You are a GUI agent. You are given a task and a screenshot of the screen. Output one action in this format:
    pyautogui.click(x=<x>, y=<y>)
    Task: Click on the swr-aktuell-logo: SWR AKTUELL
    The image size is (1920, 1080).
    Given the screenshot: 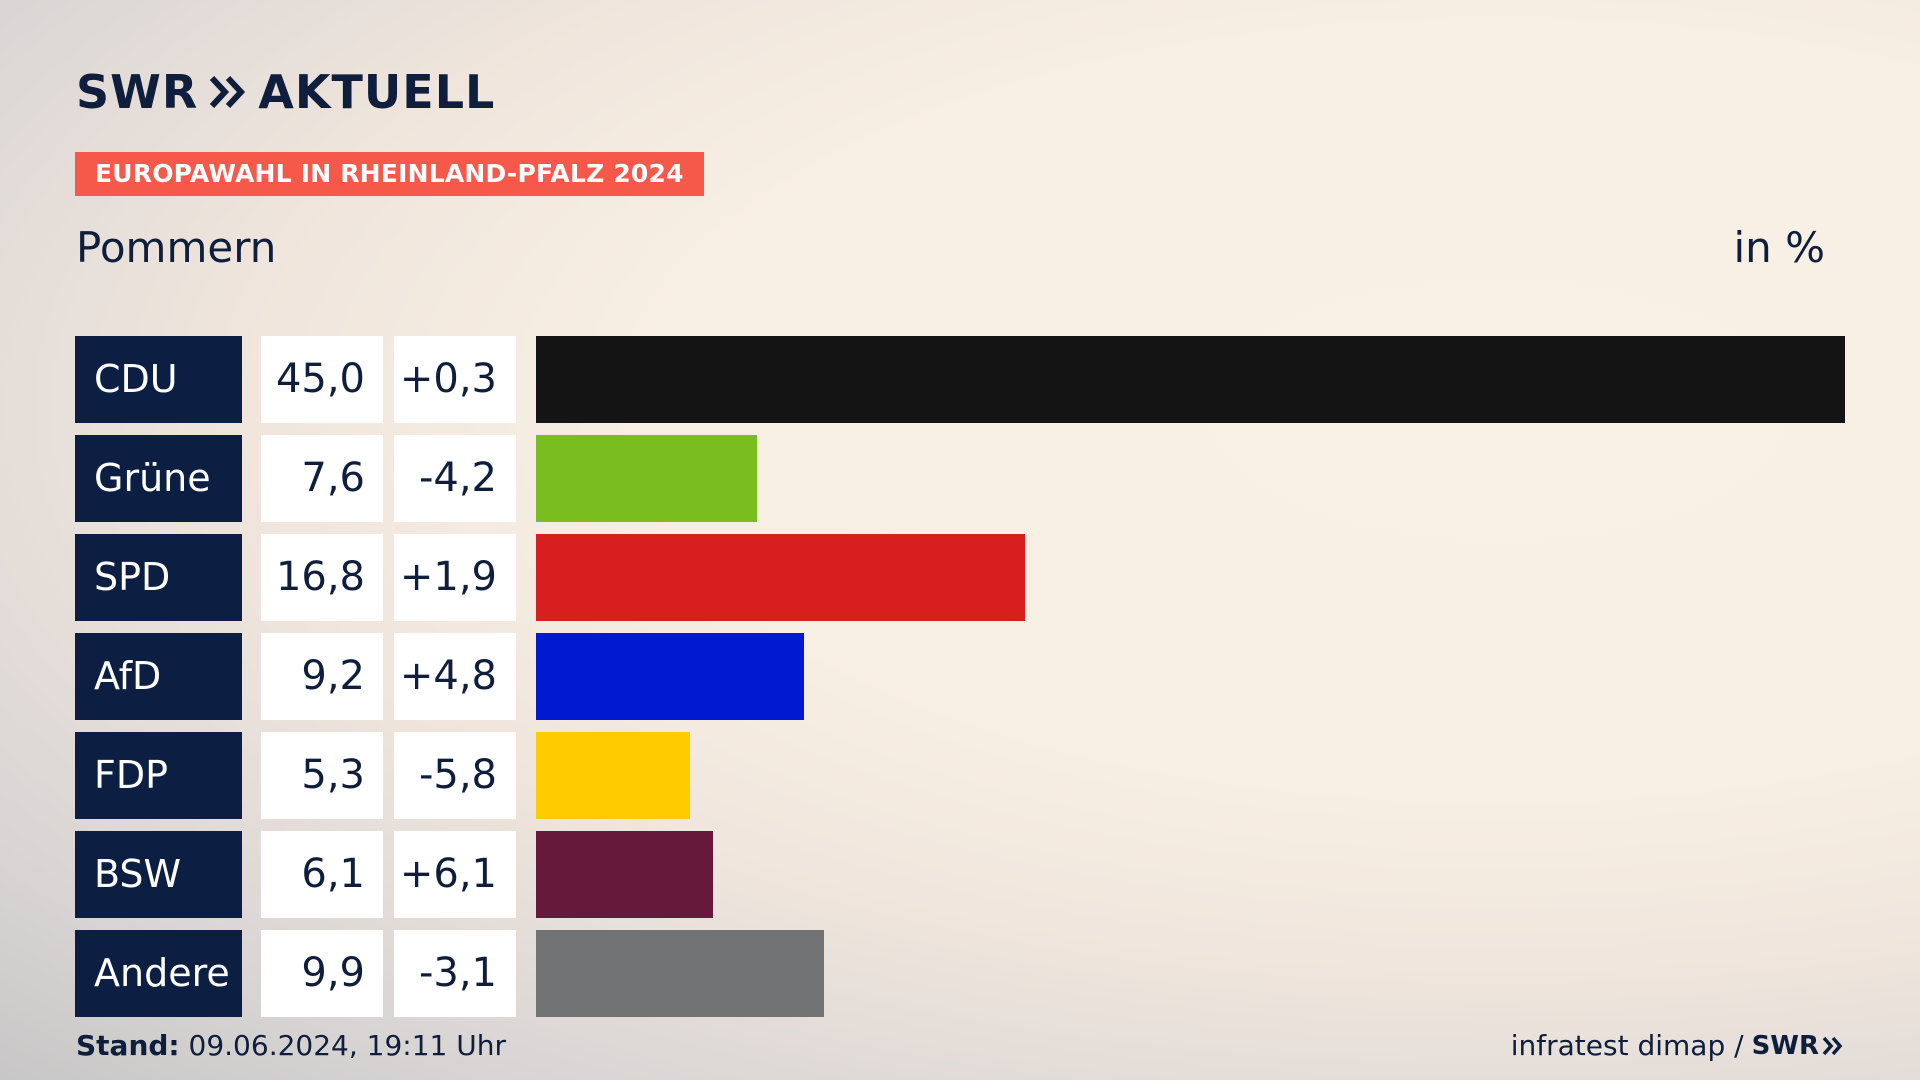 What is the action you would take?
    pyautogui.click(x=285, y=92)
    